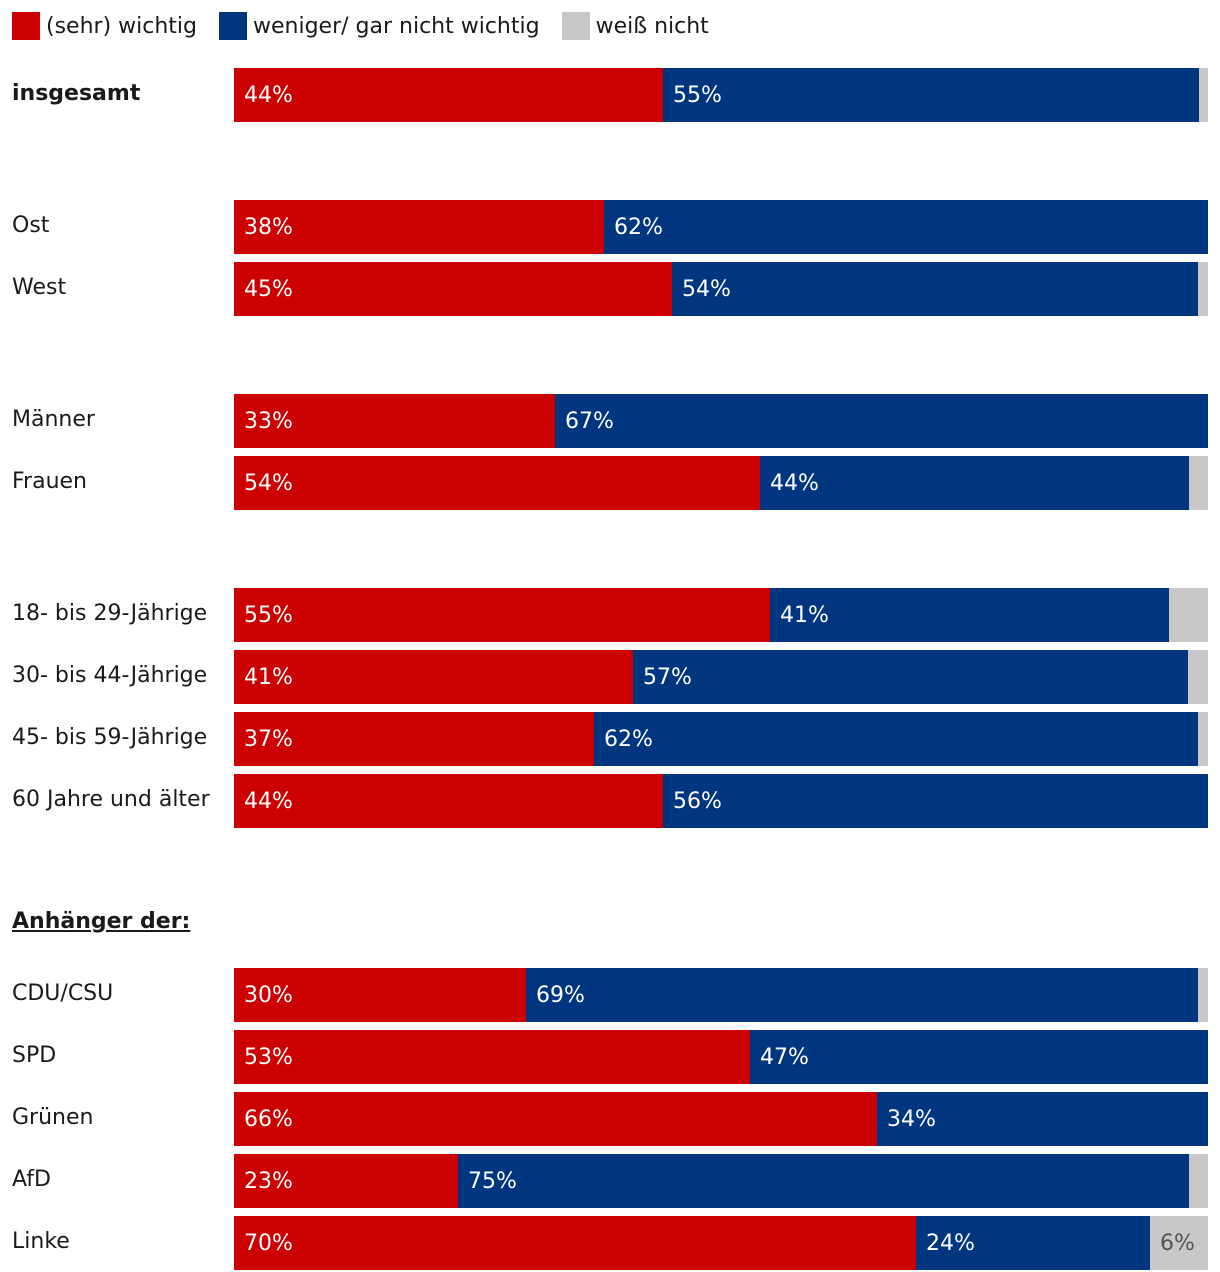 The width and height of the screenshot is (1220, 1272). Describe the element at coordinates (935, 289) in the screenshot. I see `bar-segment-nicht-wichtig: 54%` at that location.